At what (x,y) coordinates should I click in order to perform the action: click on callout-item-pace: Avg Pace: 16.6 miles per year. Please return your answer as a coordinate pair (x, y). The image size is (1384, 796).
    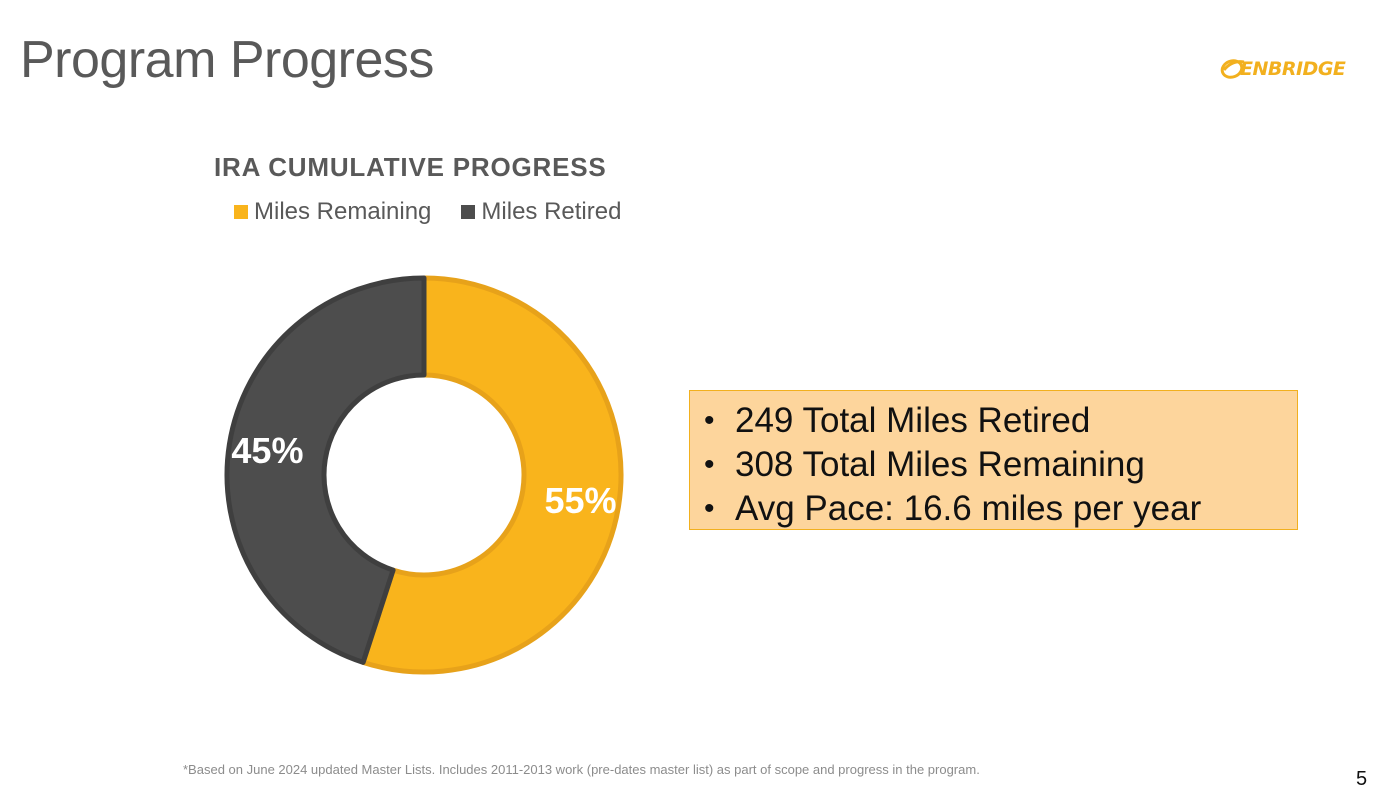
    Looking at the image, I should click on (993, 509).